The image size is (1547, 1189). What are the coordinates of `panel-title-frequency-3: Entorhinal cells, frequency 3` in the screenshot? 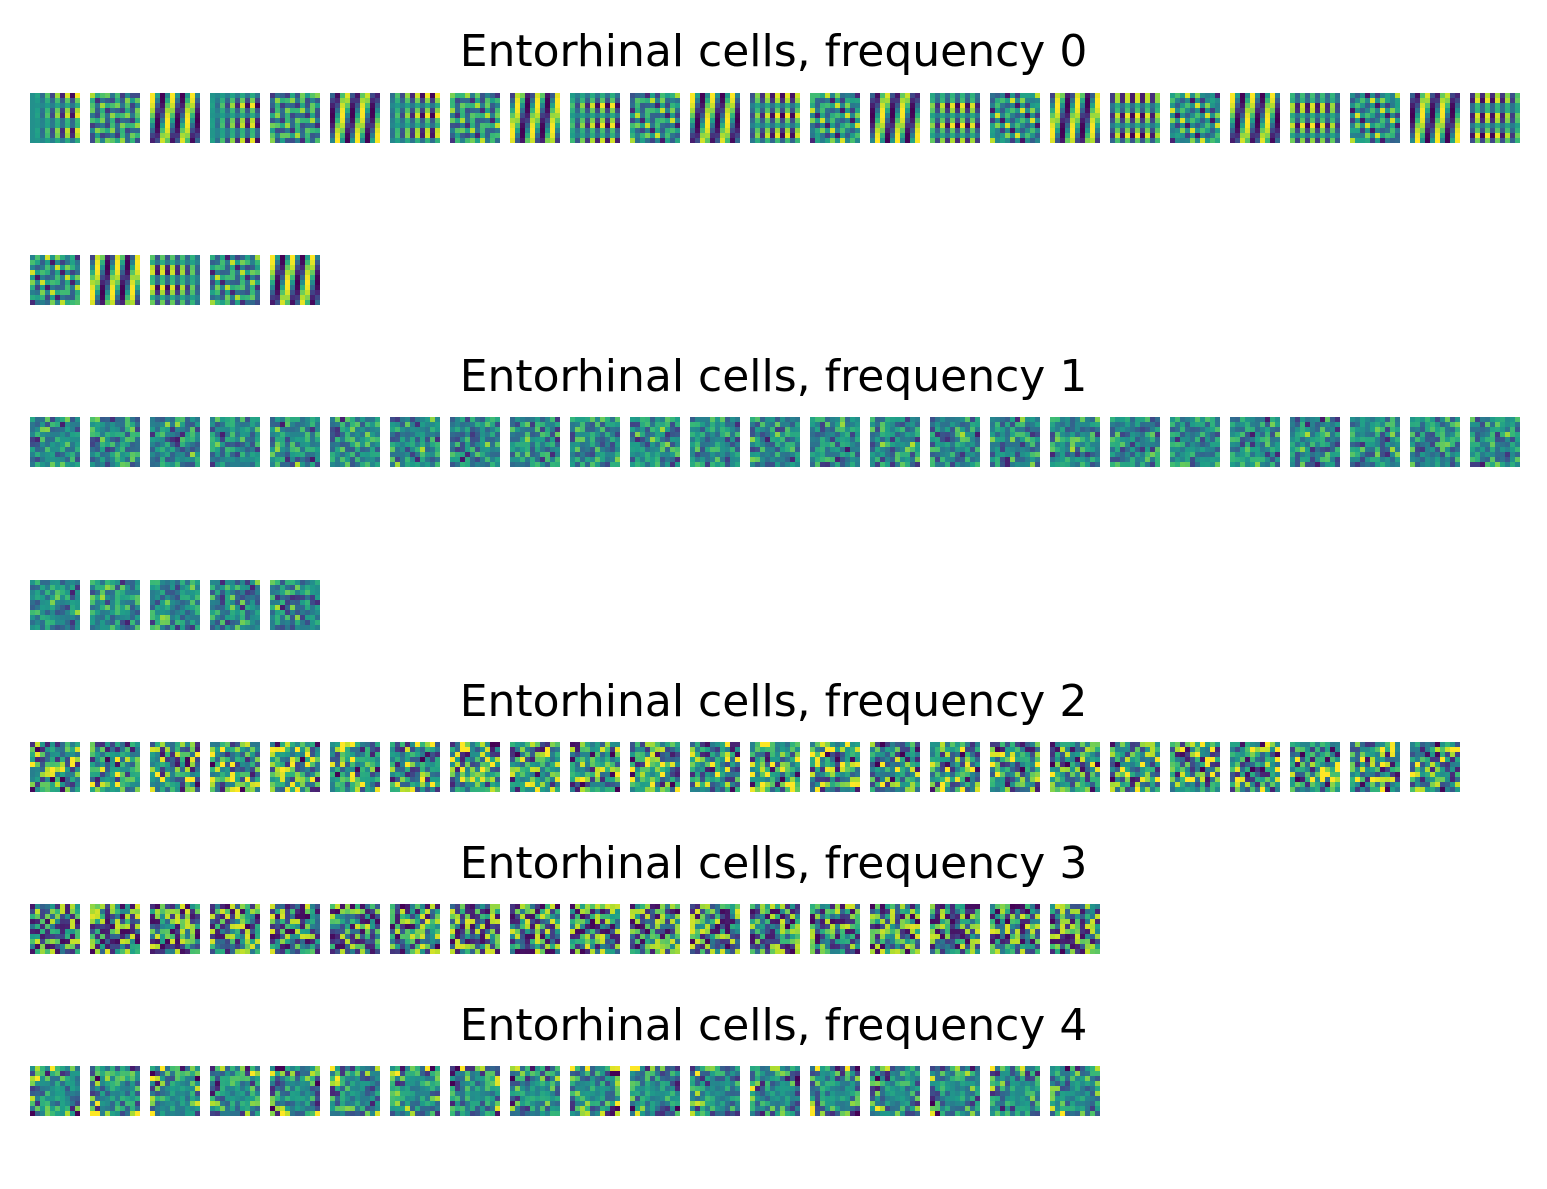 It's located at (773, 863).